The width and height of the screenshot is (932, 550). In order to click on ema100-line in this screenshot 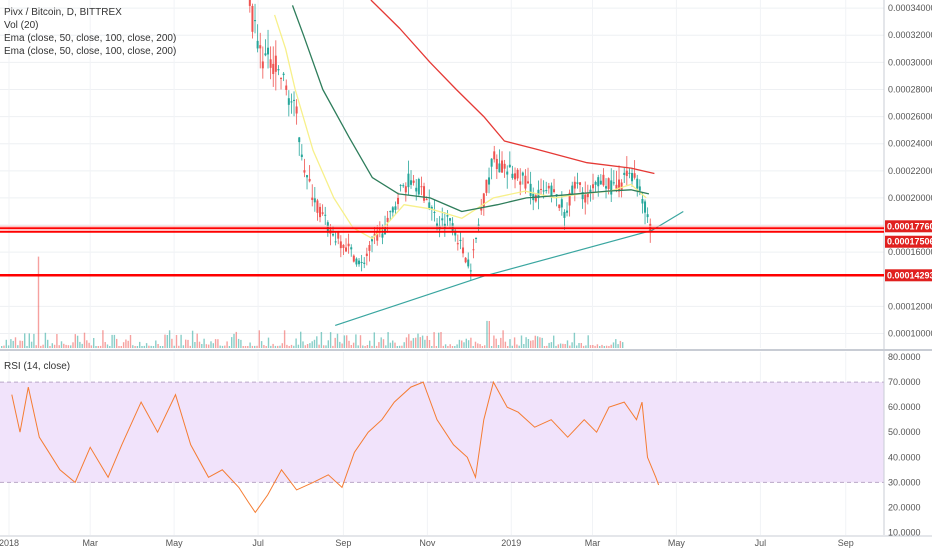, I will do `click(470, 109)`.